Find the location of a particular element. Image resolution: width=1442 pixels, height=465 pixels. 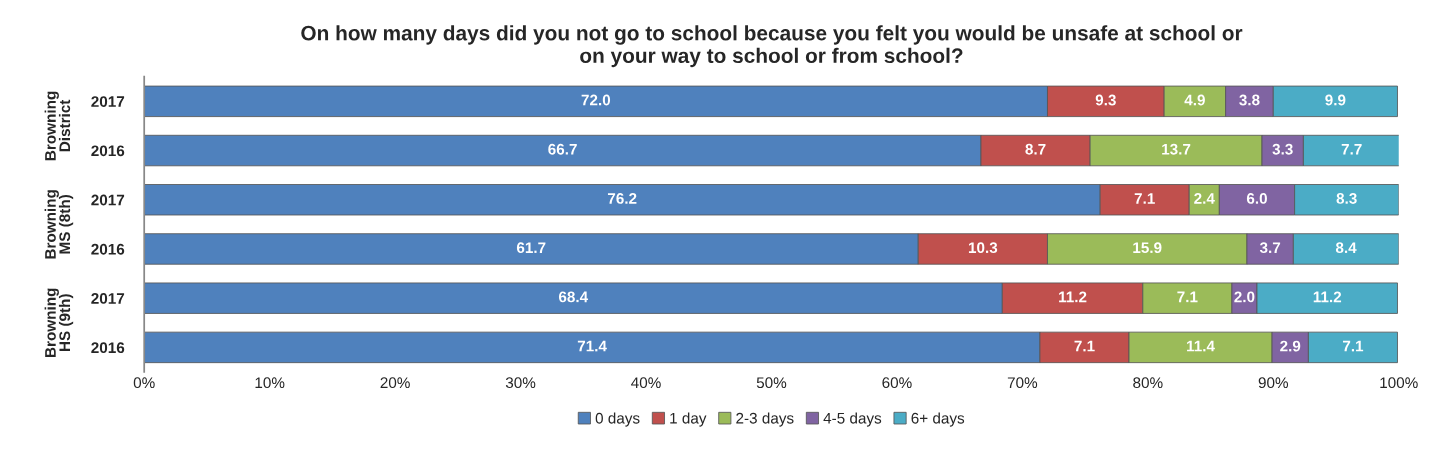

data-label: 7.7 is located at coordinates (1351, 149).